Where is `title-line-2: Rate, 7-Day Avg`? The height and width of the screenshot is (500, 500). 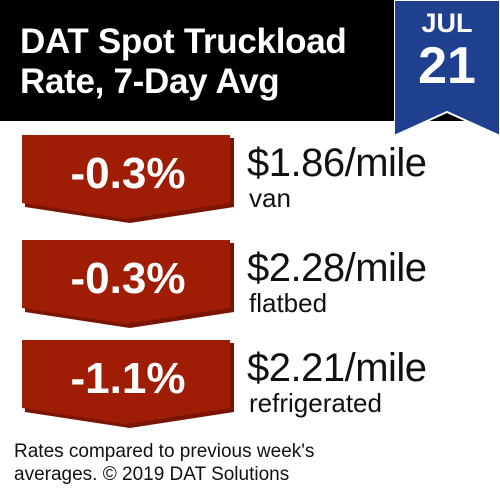 title-line-2: Rate, 7-Day Avg is located at coordinates (150, 81).